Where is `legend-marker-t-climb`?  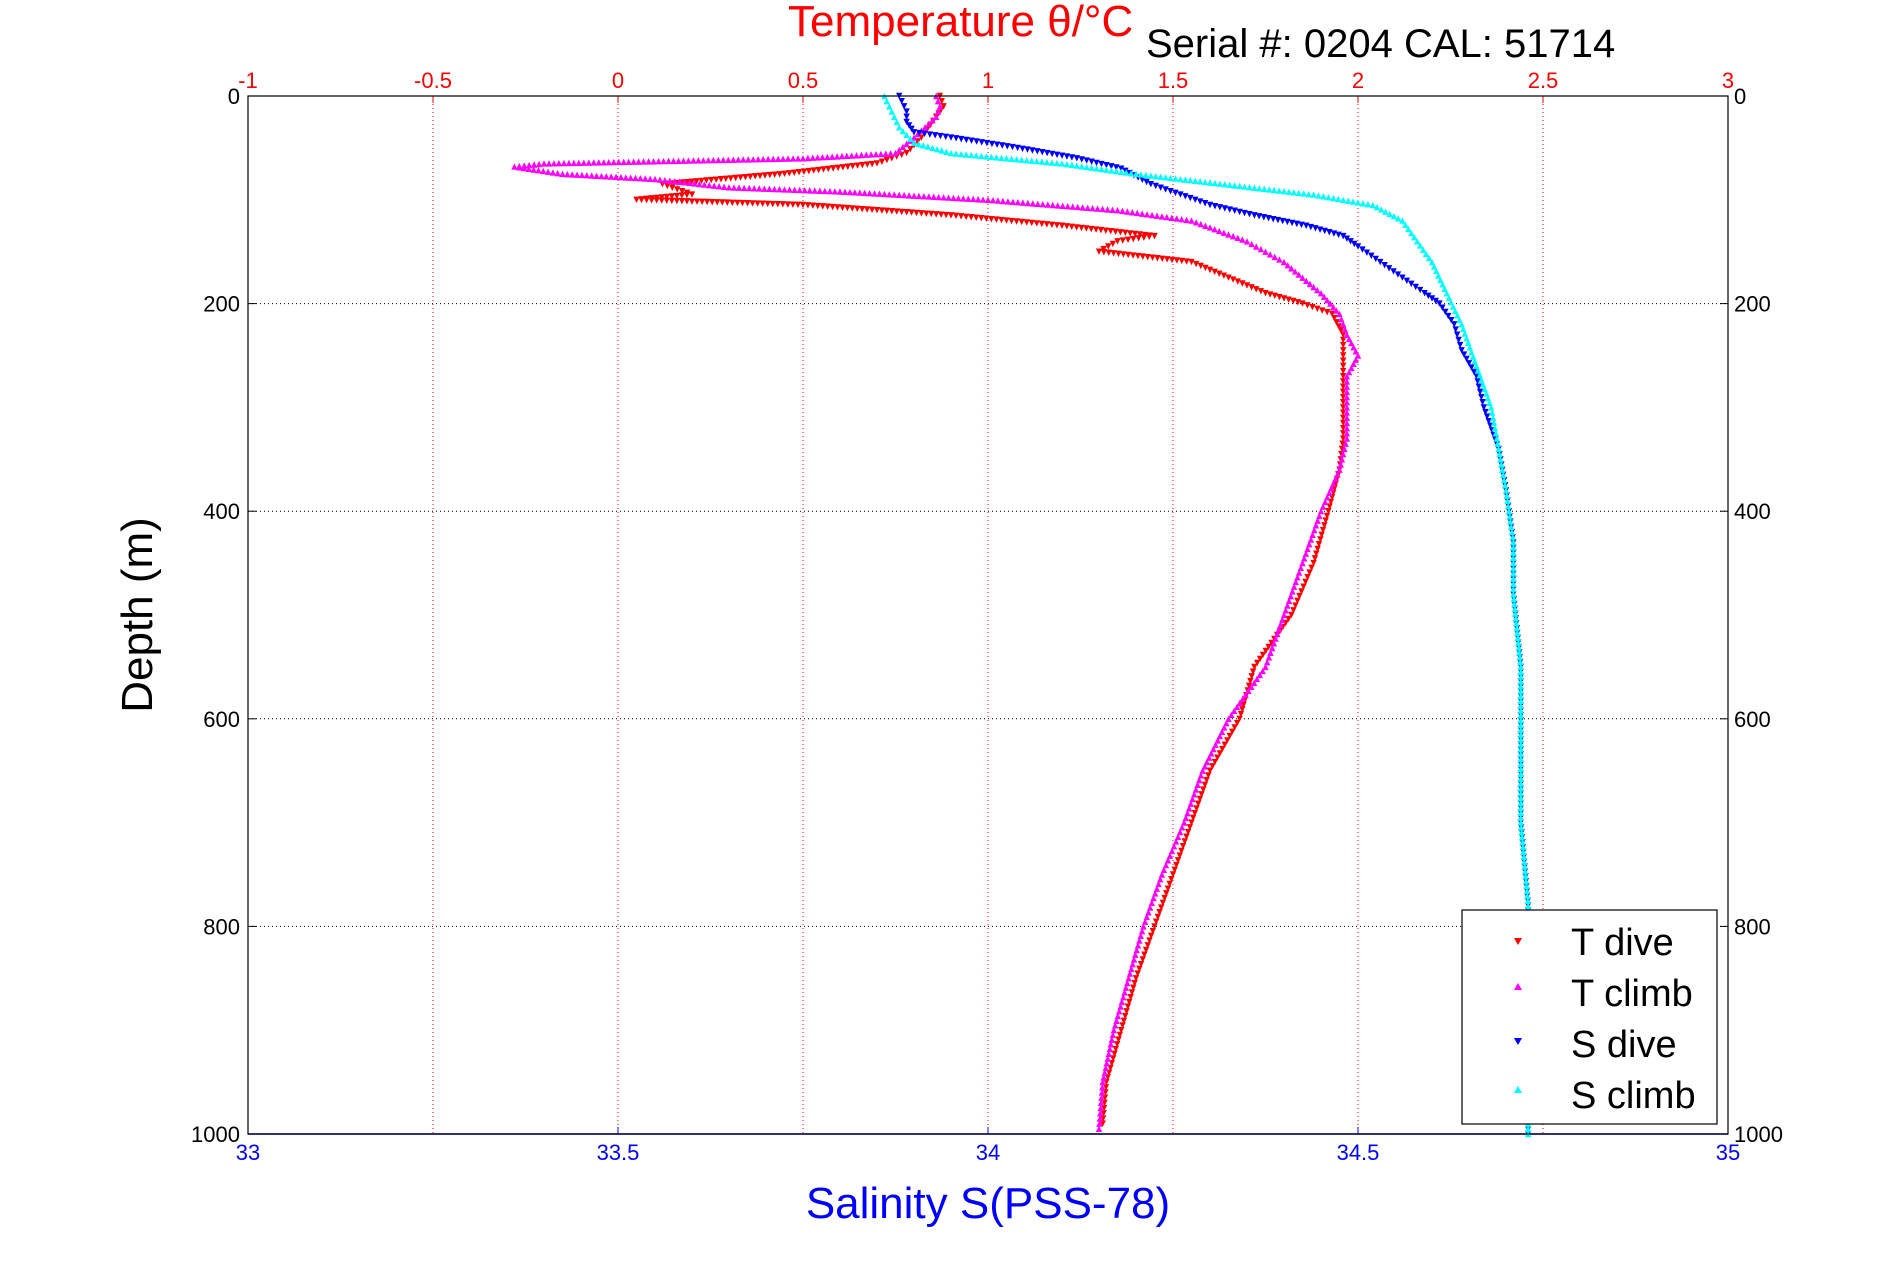
legend-marker-t-climb is located at coordinates (1518, 986).